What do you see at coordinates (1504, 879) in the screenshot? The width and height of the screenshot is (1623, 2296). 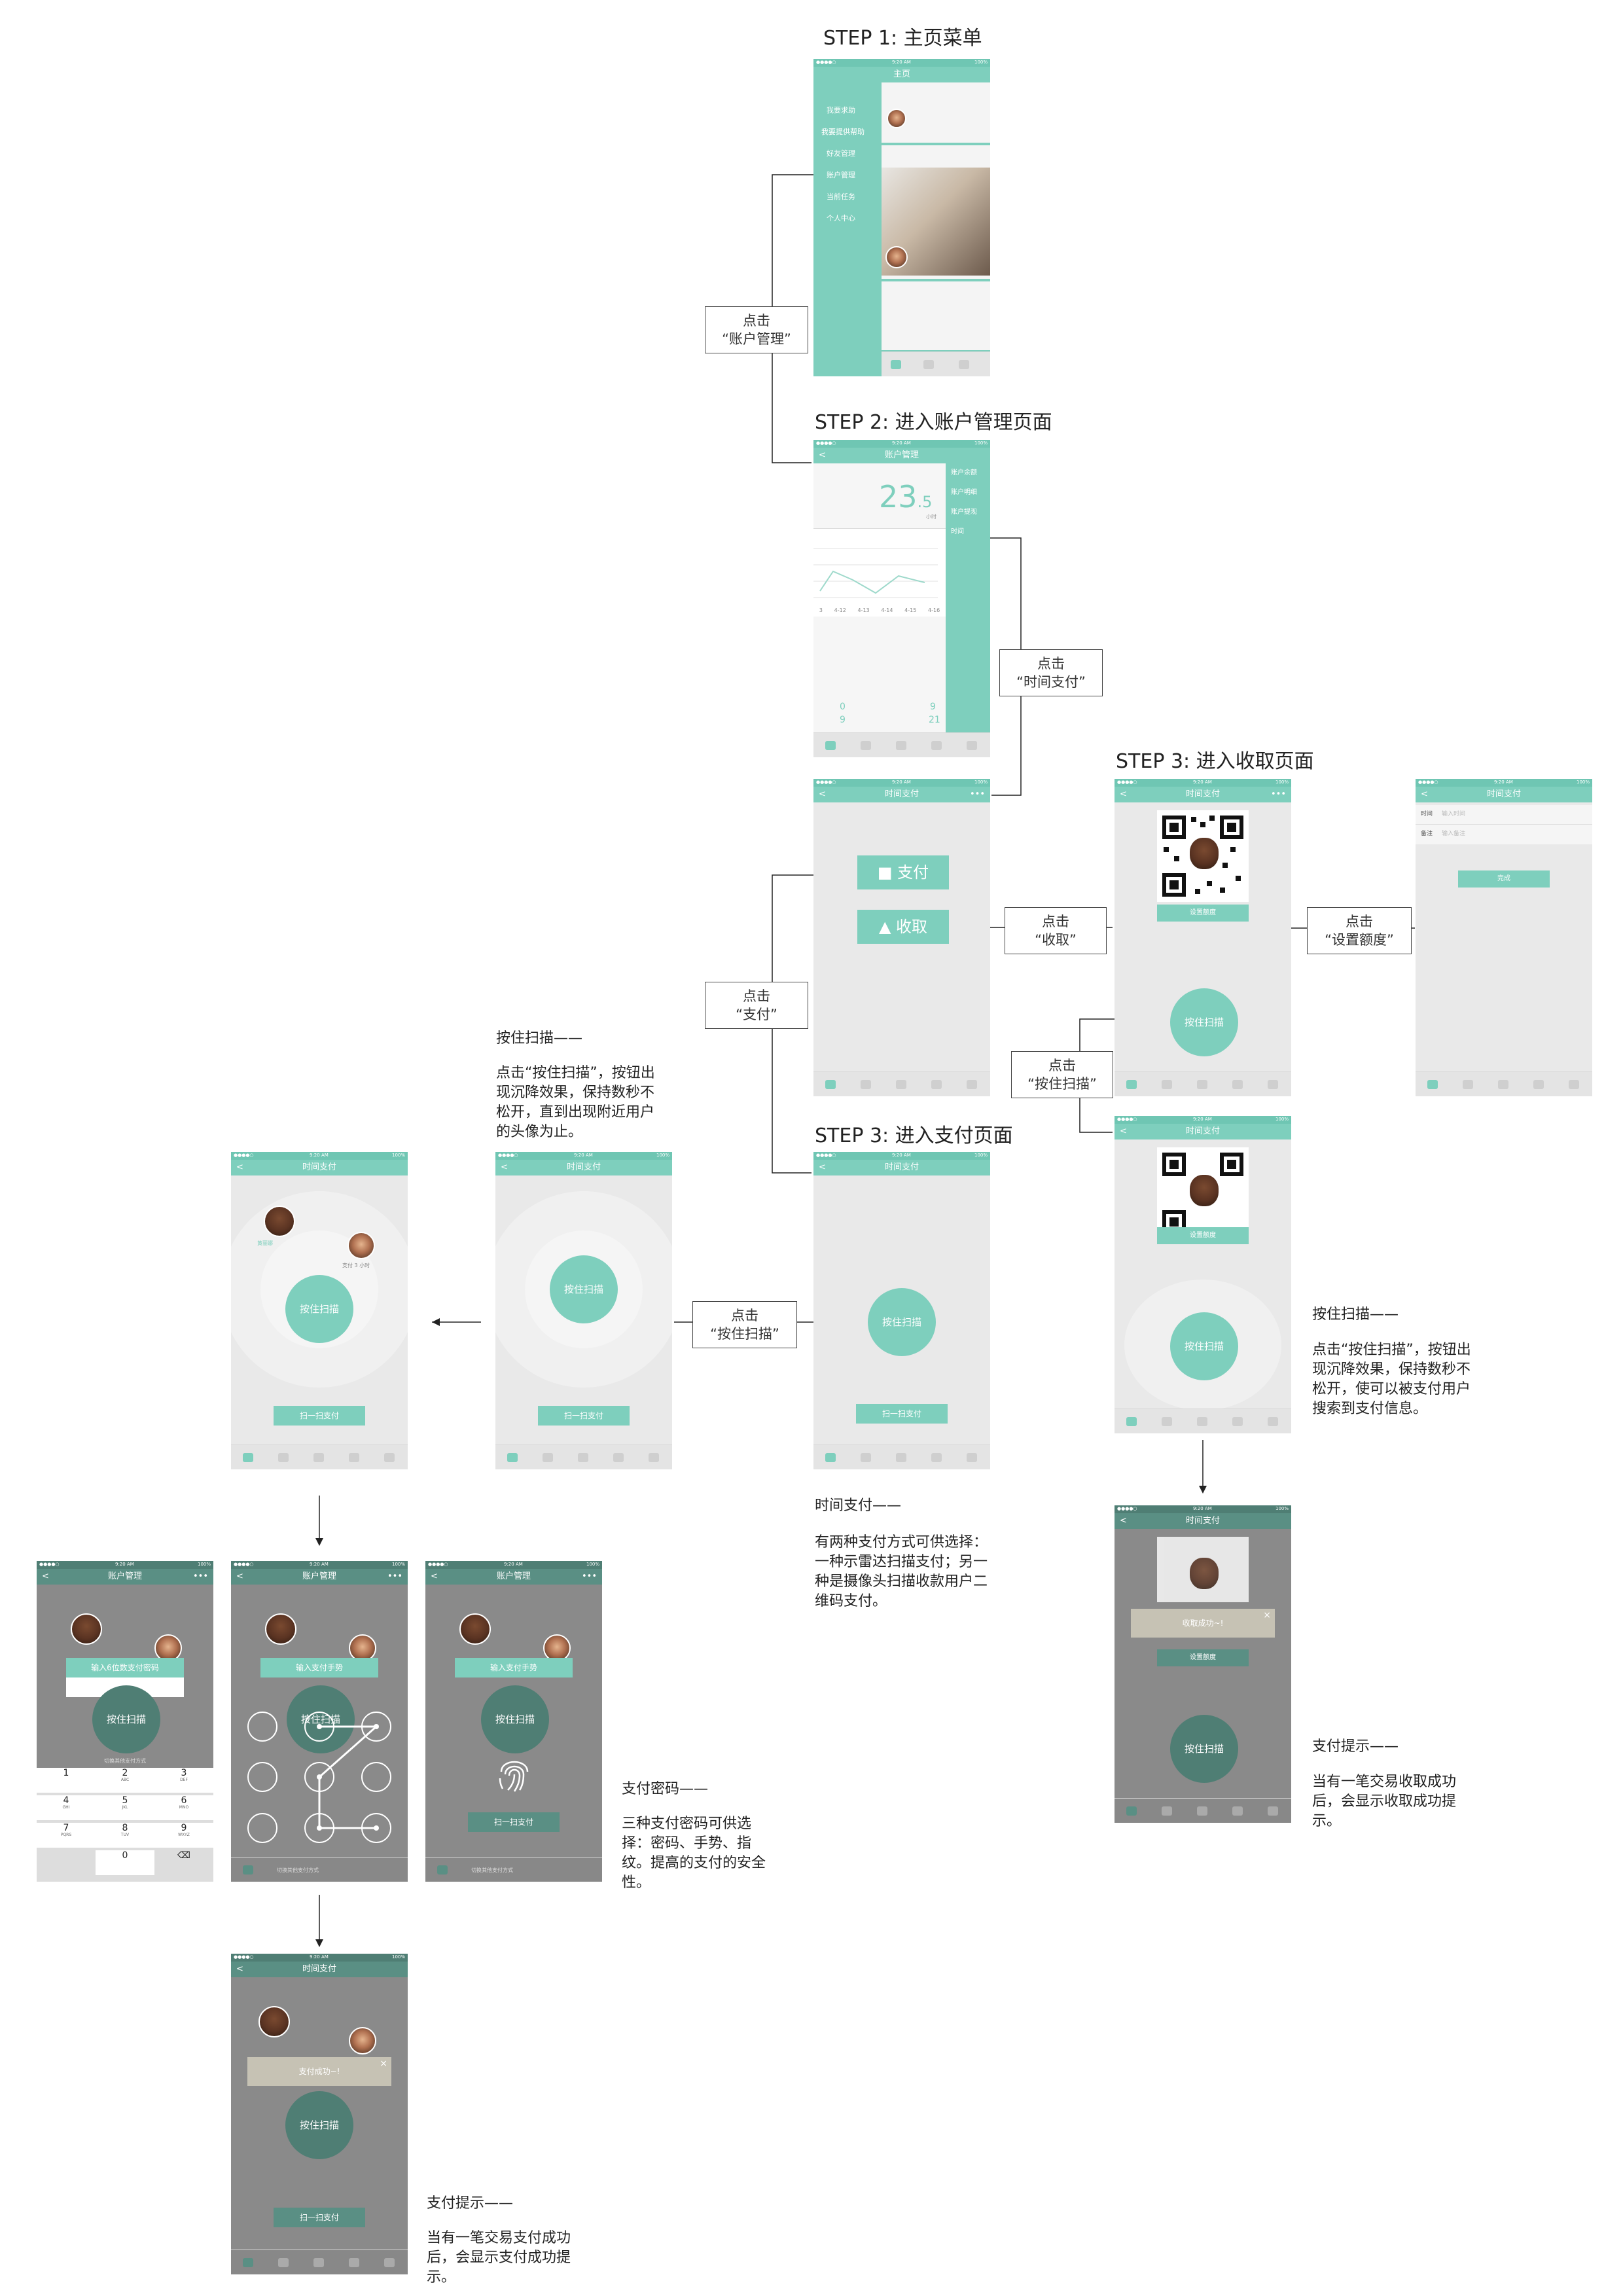 I see `done-button: 完成` at bounding box center [1504, 879].